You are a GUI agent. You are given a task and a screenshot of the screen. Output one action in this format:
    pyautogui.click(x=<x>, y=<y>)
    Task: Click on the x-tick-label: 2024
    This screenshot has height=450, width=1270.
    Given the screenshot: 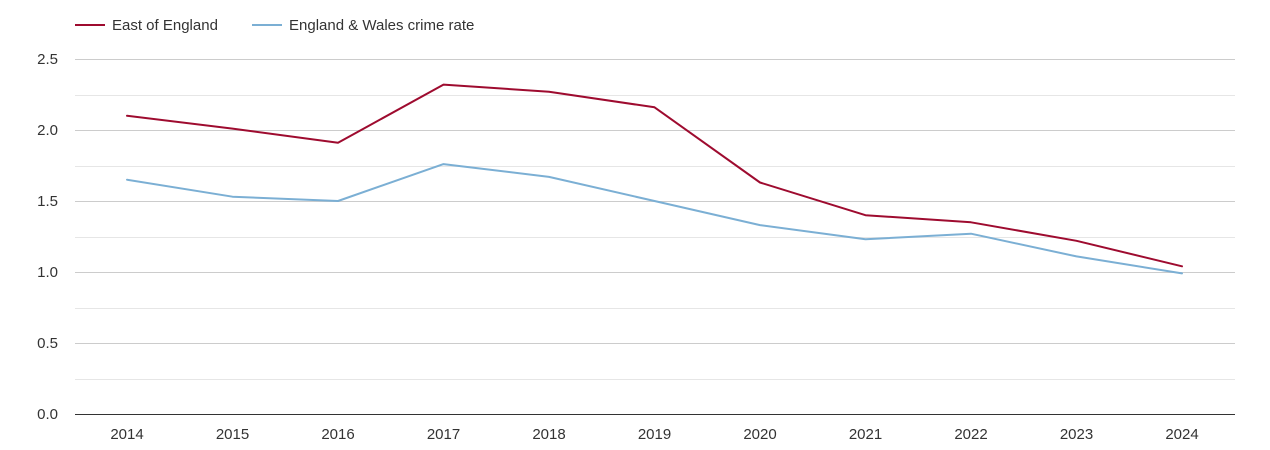 What is the action you would take?
    pyautogui.click(x=1181, y=434)
    